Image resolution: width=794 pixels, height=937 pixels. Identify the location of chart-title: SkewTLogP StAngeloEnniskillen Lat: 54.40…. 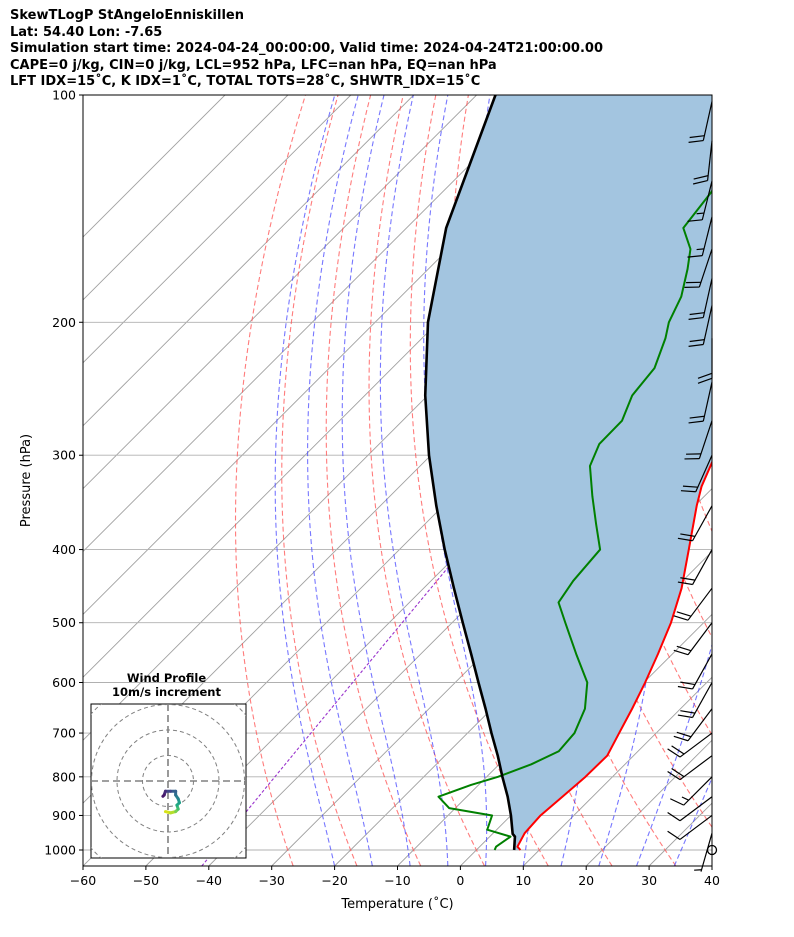
(306, 49).